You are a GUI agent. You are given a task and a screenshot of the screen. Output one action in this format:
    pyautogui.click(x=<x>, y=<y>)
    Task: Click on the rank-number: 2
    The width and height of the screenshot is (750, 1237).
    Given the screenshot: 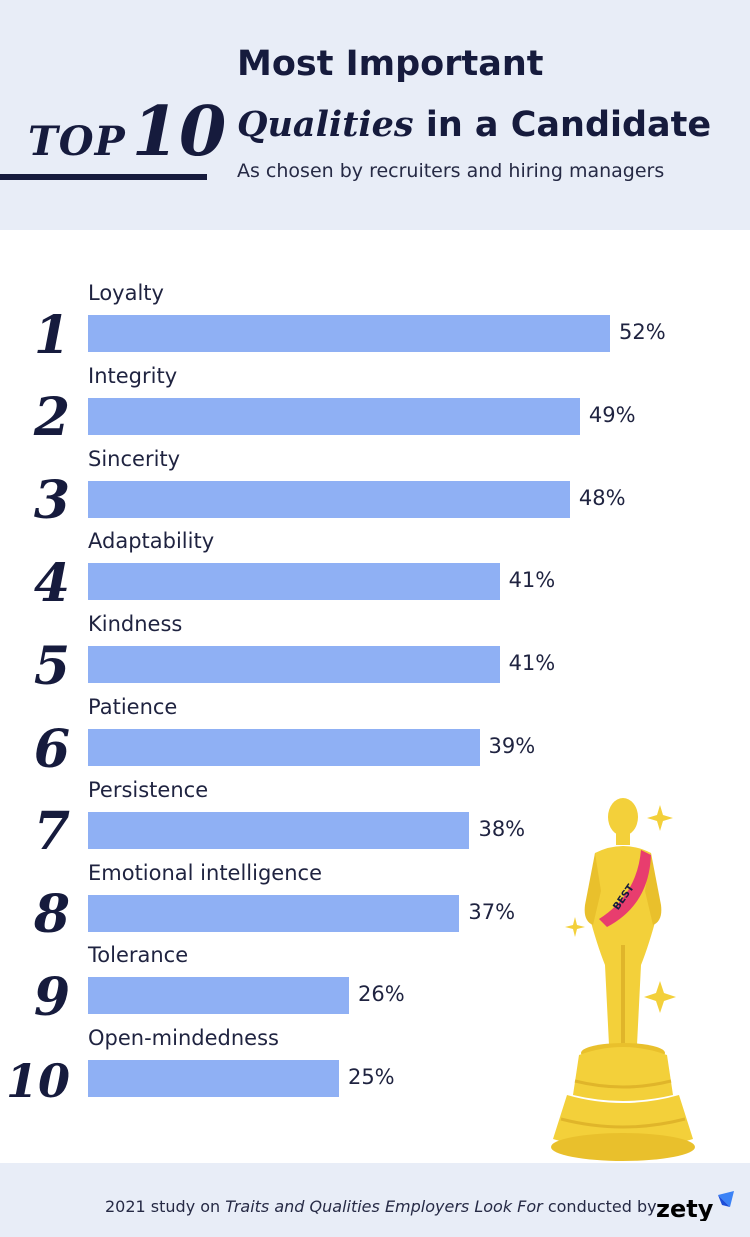 What is the action you would take?
    pyautogui.click(x=51, y=418)
    